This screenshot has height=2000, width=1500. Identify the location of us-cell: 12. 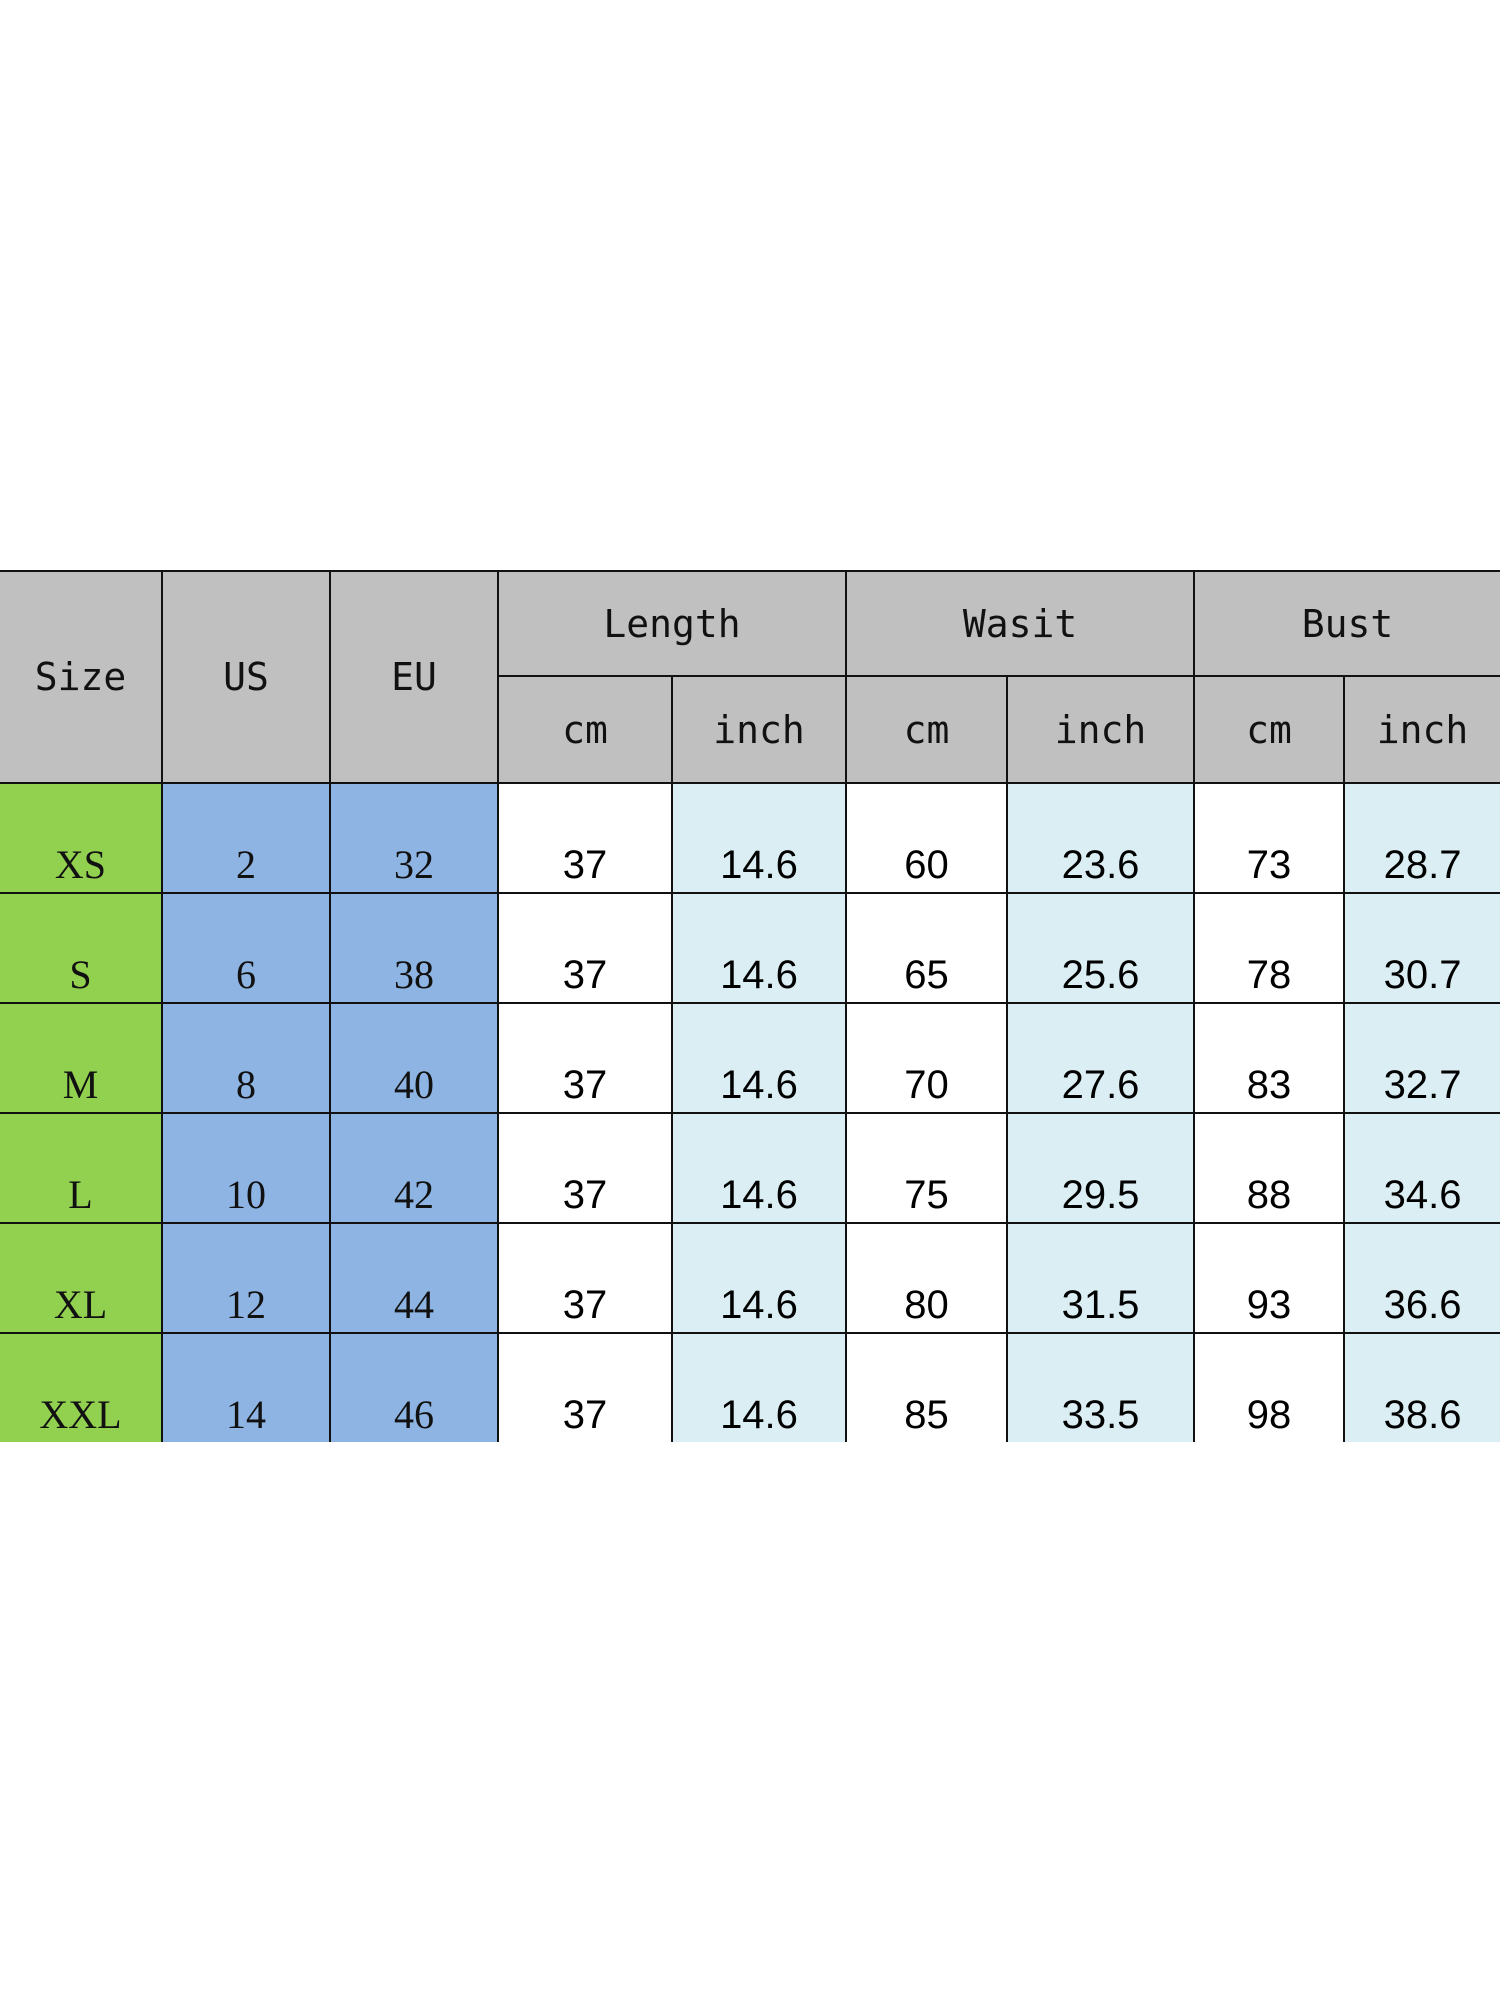
(246, 1278).